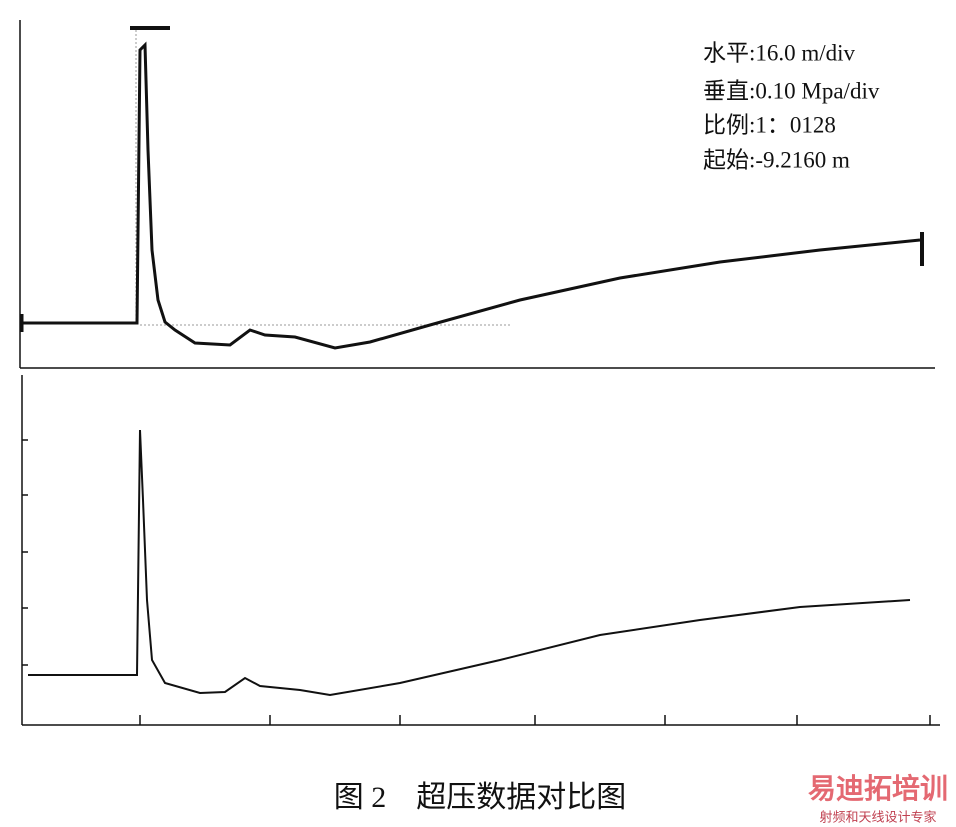 This screenshot has width=956, height=827. I want to click on annotation: 比例:1：0128, so click(769, 124).